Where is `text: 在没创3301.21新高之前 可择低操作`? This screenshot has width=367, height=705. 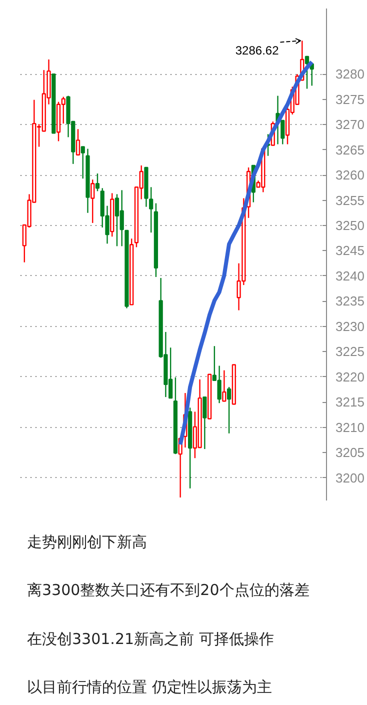
text: 在没创3301.21新高之前 可择低操作 is located at coordinates (151, 639).